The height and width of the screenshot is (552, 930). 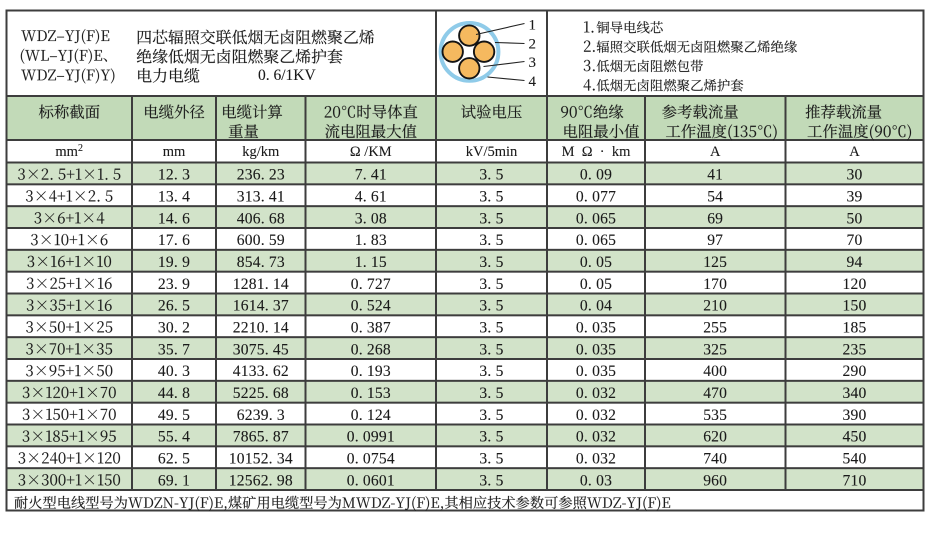 I want to click on svg-text: 0. 04, so click(x=596, y=306).